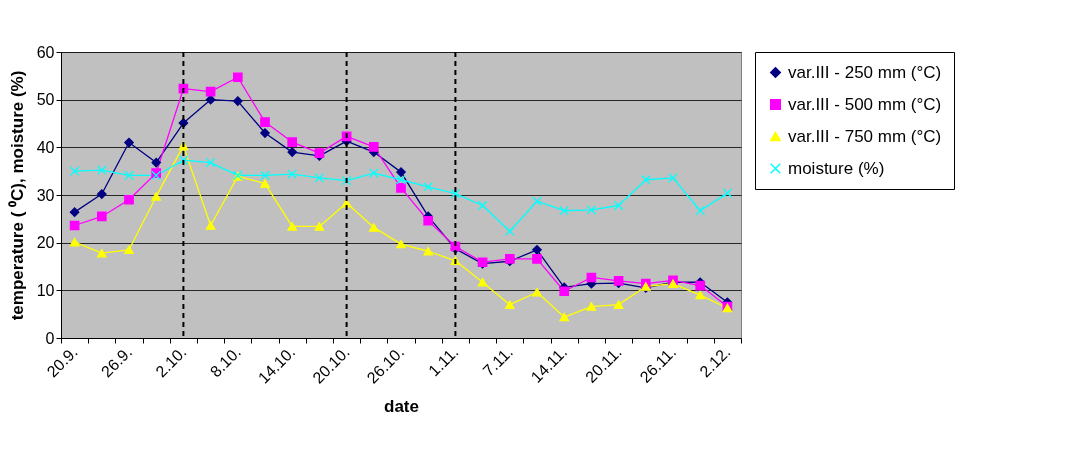 The image size is (1077, 454). I want to click on x-axis-title: date, so click(401, 406).